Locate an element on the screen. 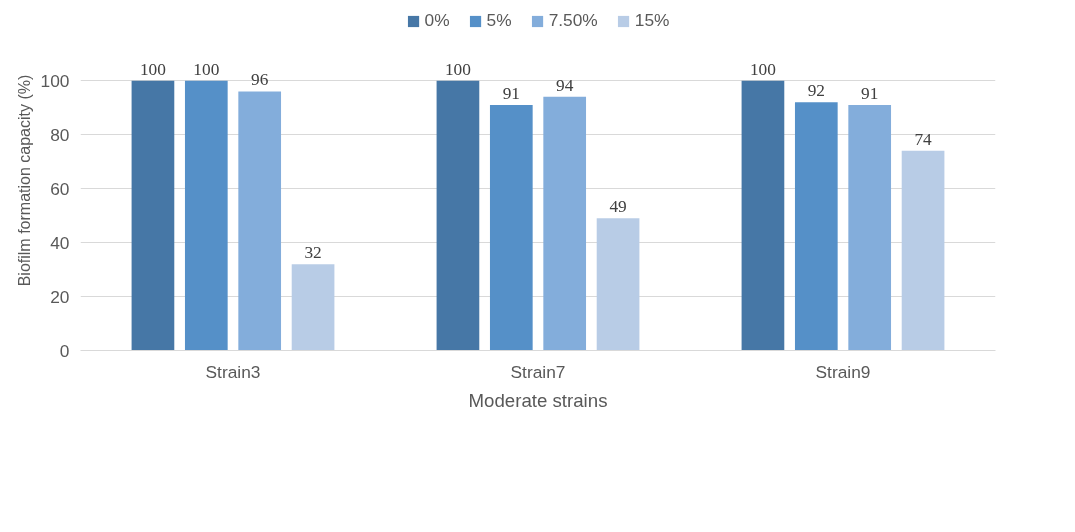 The width and height of the screenshot is (1075, 532). data-label: 49 is located at coordinates (618, 207).